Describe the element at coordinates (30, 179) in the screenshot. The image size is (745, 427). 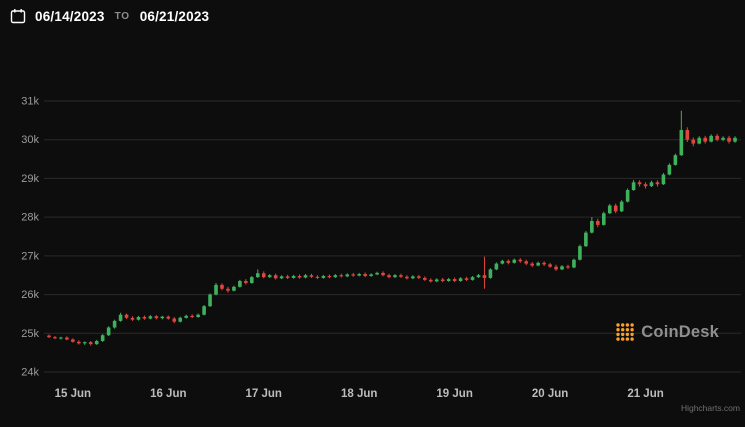
I see `y-axis-label: 29k` at that location.